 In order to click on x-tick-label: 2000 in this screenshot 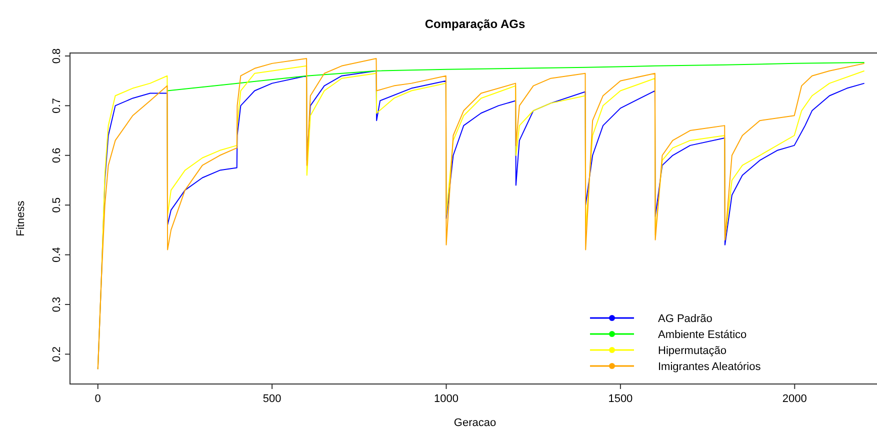, I will do `click(794, 399)`.